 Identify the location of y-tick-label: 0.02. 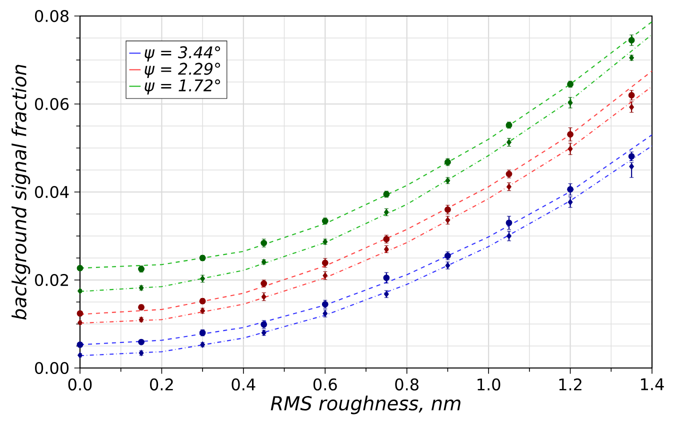
(51, 280).